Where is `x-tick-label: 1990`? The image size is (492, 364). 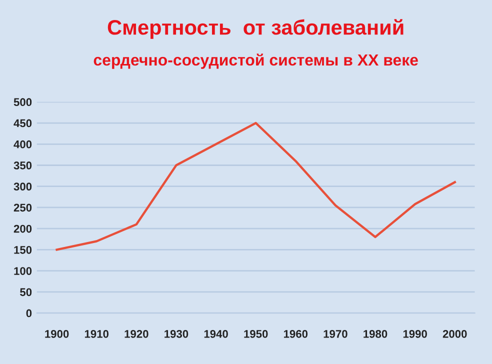
x-tick-label: 1990 is located at coordinates (415, 334).